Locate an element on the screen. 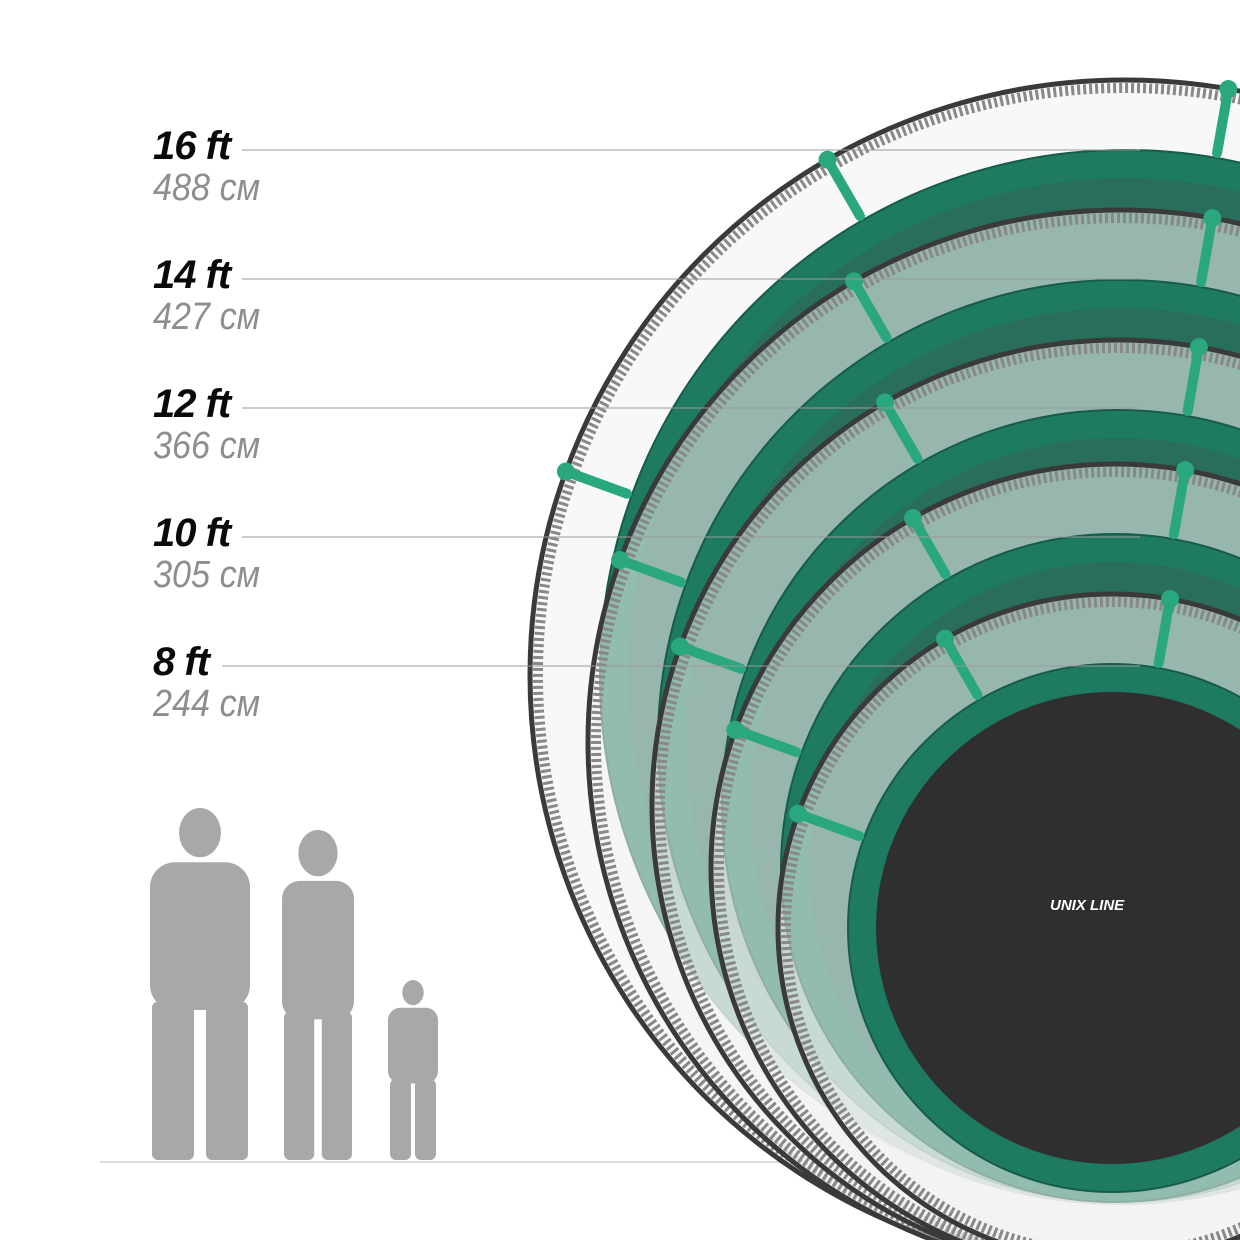 Image resolution: width=1240 pixels, height=1240 pixels. size-cm: 366 см is located at coordinates (207, 446).